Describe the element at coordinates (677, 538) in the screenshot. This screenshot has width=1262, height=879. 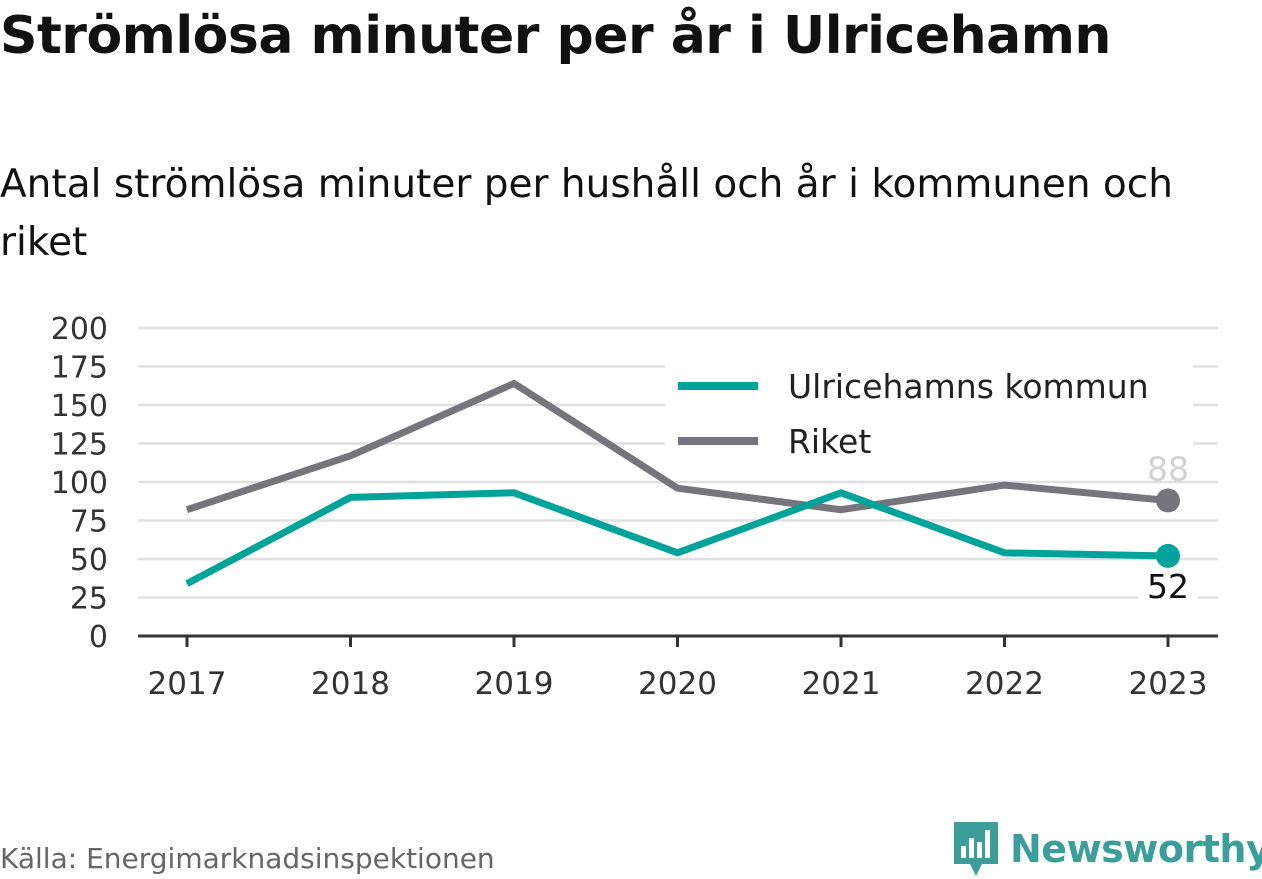
I see `series-line-kommun` at that location.